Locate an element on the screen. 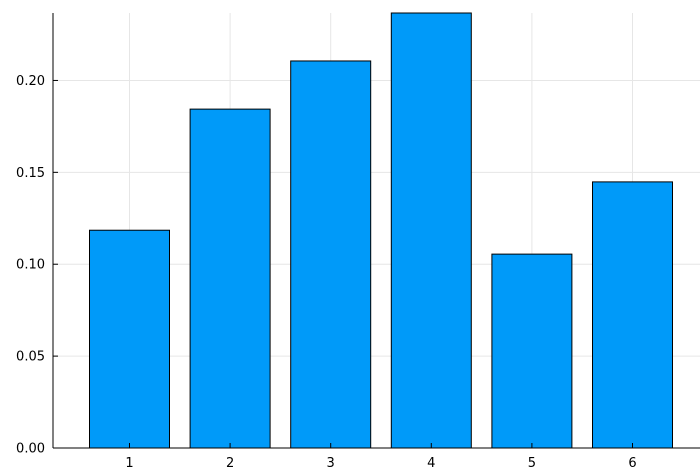 Image resolution: width=700 pixels, height=468 pixels. y-tick-label: 0.20 is located at coordinates (30, 81).